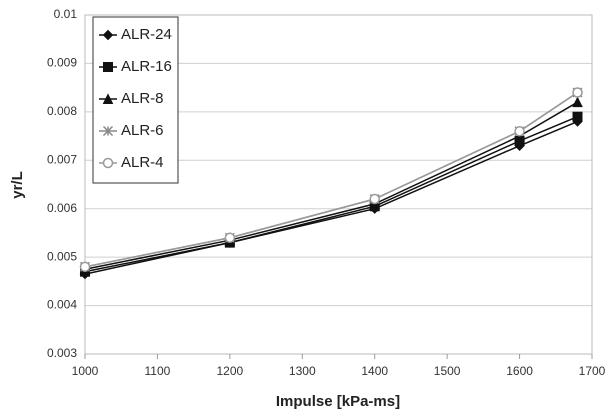 Image resolution: width=609 pixels, height=415 pixels. What do you see at coordinates (62, 63) in the screenshot?
I see `y-tick-label: 0.009` at bounding box center [62, 63].